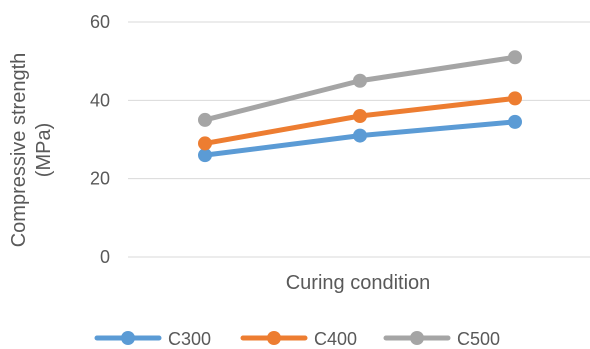 The width and height of the screenshot is (590, 349). I want to click on series-C300, so click(360, 138).